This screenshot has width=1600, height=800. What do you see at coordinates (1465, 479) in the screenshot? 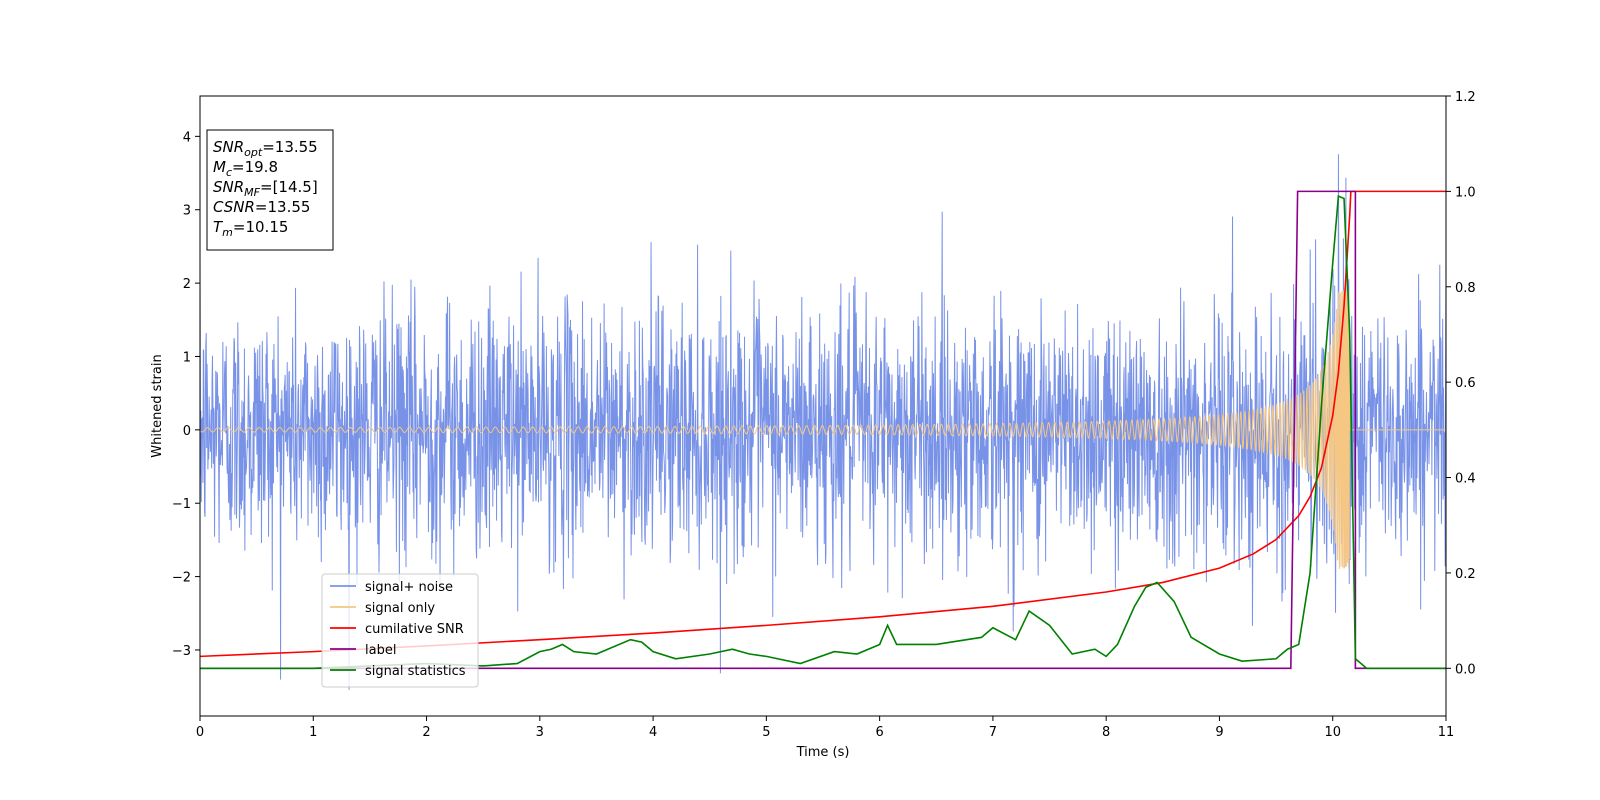
I see `y2-tick-label: 0.4` at bounding box center [1465, 479].